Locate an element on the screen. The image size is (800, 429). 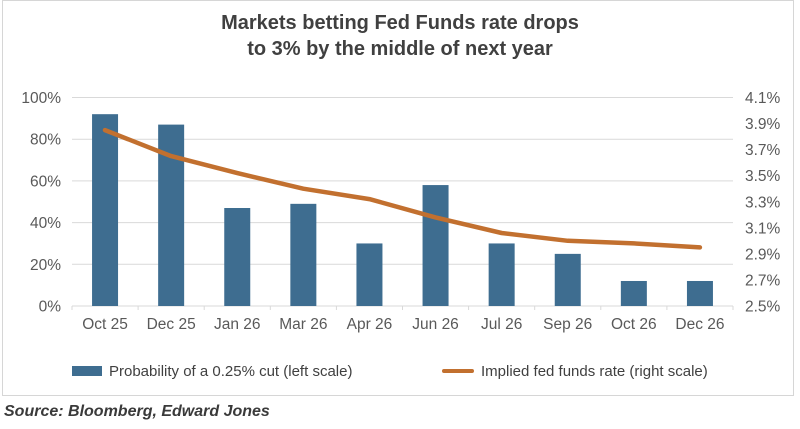
y-axis-right-tick-label: 3.9% is located at coordinates (763, 124).